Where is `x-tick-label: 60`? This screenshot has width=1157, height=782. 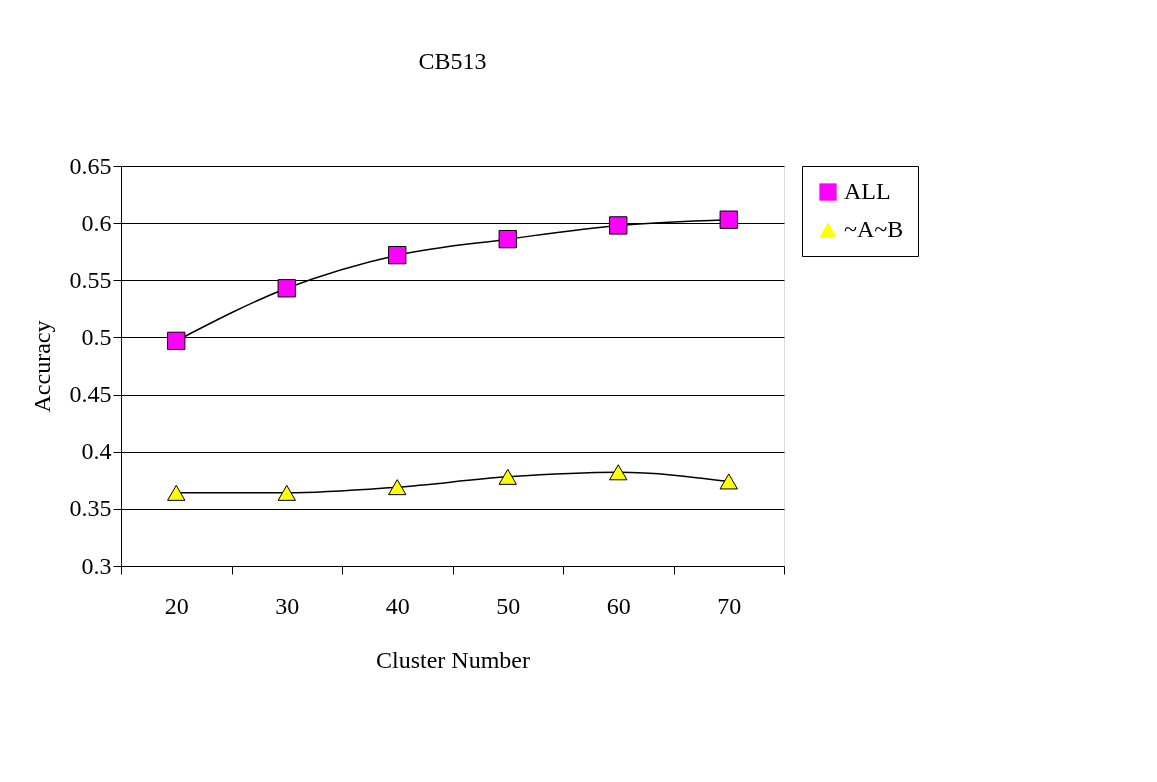 x-tick-label: 60 is located at coordinates (618, 605).